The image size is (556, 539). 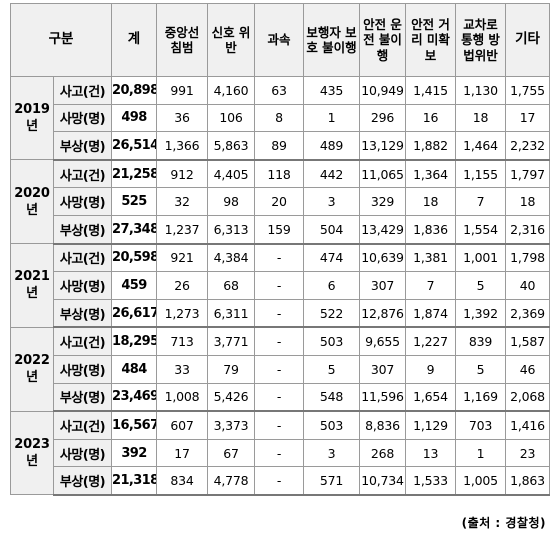 I want to click on cell-intersection: 1,392, so click(x=480, y=313).